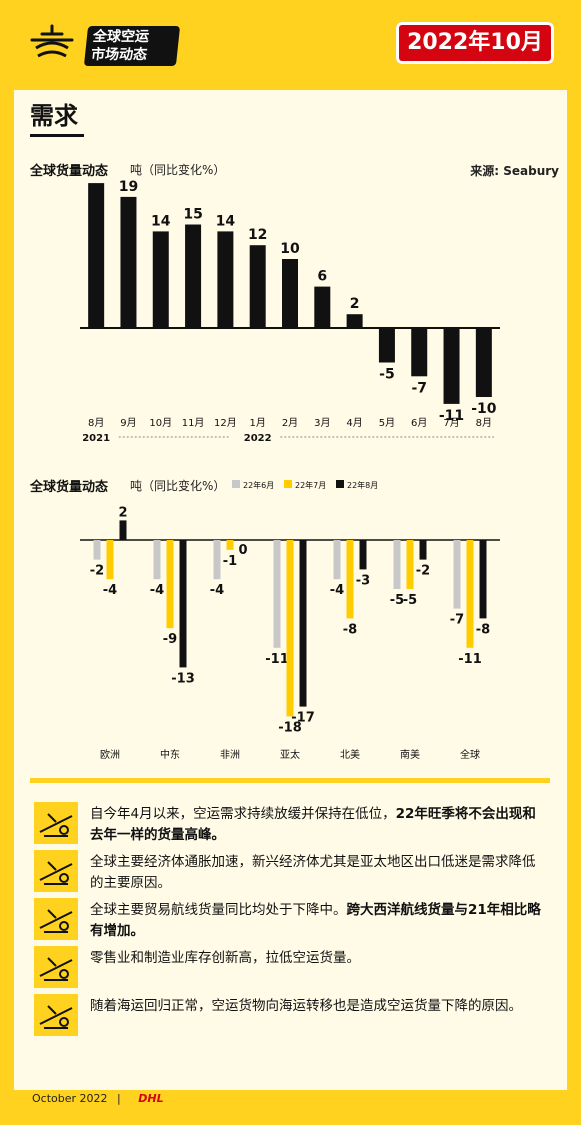 This screenshot has width=581, height=1125. I want to click on legend-label: 22年7月, so click(310, 485).